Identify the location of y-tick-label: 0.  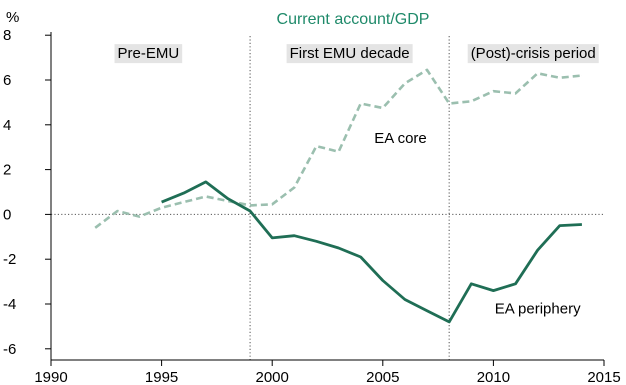
(7, 214).